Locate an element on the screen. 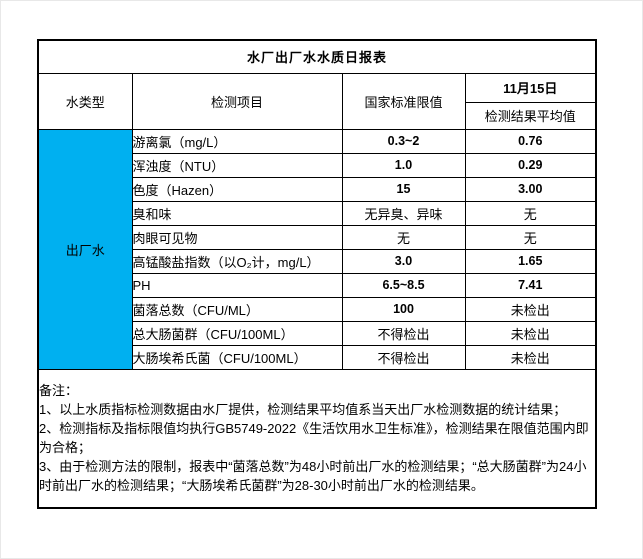 This screenshot has width=643, height=559. result-cell: 7.41 is located at coordinates (530, 285).